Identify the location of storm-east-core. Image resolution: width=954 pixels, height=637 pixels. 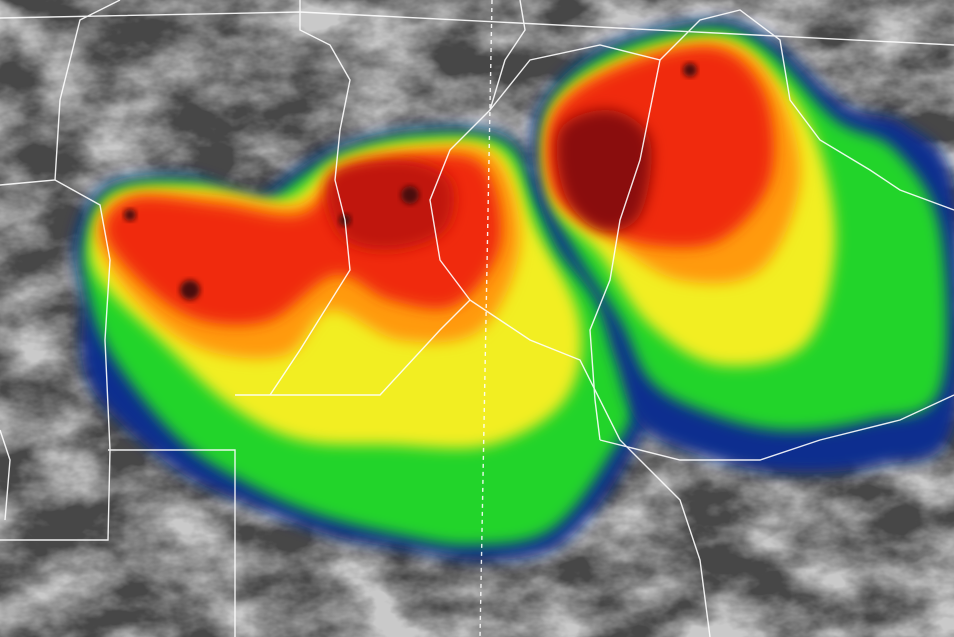
(604, 170).